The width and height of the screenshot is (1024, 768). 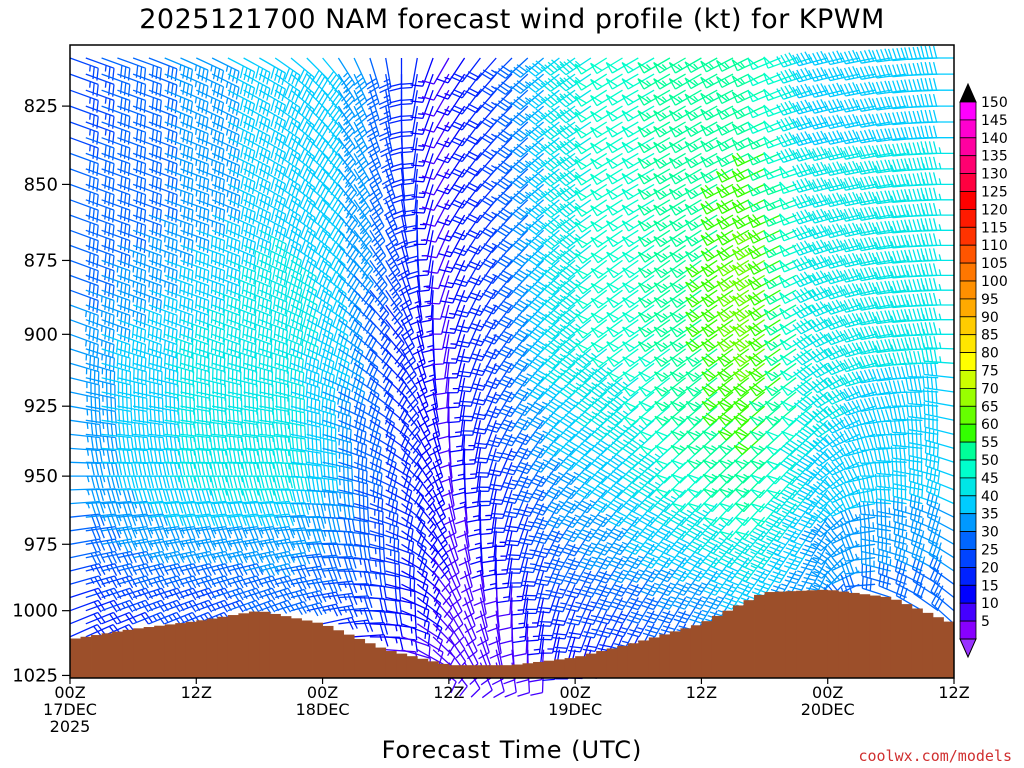 I want to click on credit-text: coolwx.com/models, so click(x=935, y=756).